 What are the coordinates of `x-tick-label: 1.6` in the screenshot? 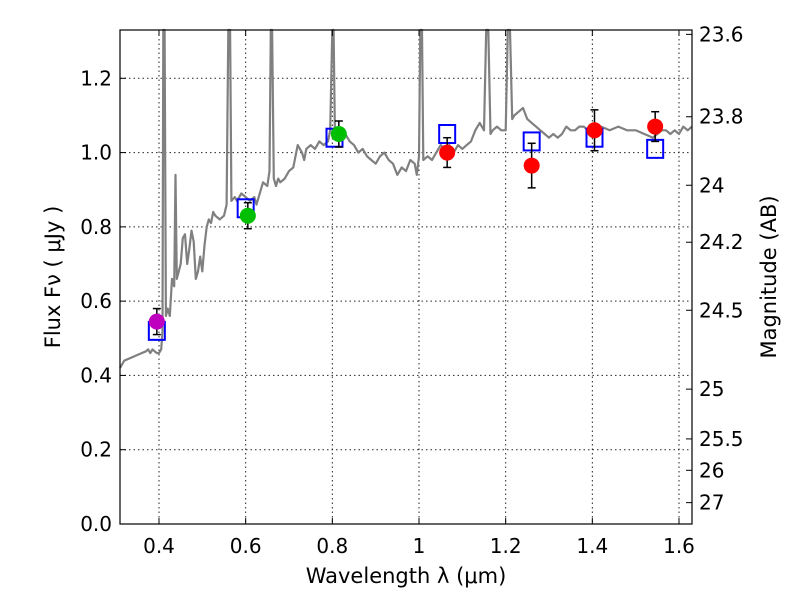 It's located at (679, 546).